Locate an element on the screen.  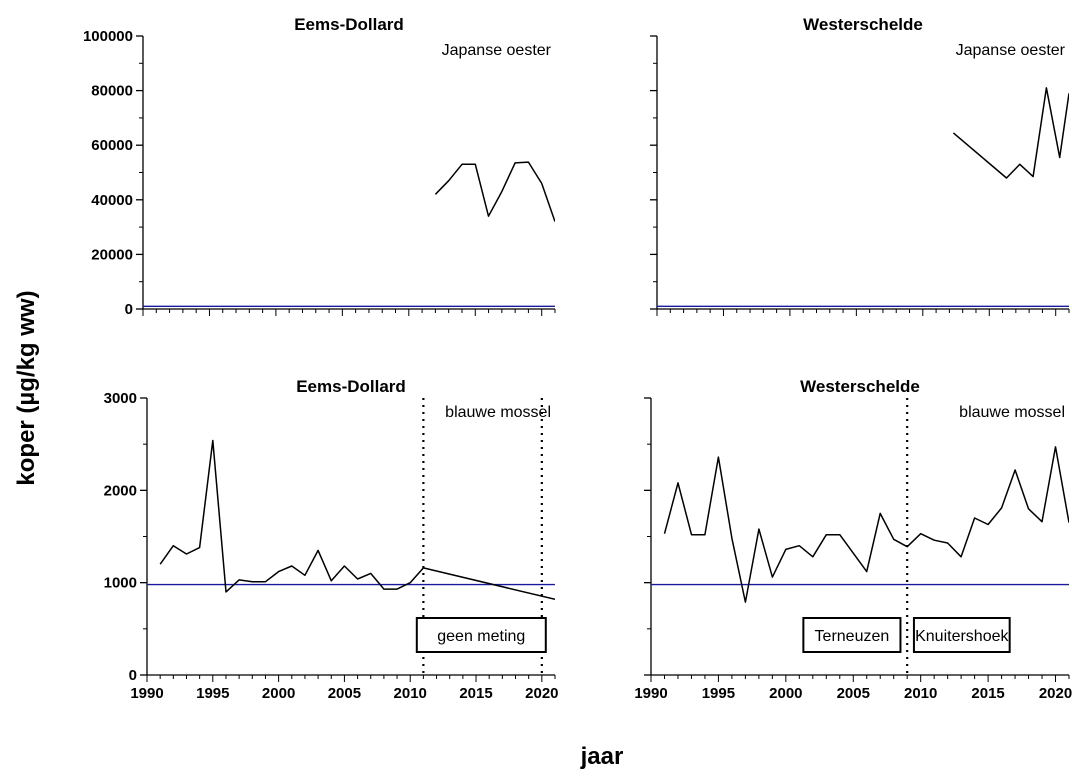
panel-3-xtick-label: 2000 is located at coordinates (278, 693).